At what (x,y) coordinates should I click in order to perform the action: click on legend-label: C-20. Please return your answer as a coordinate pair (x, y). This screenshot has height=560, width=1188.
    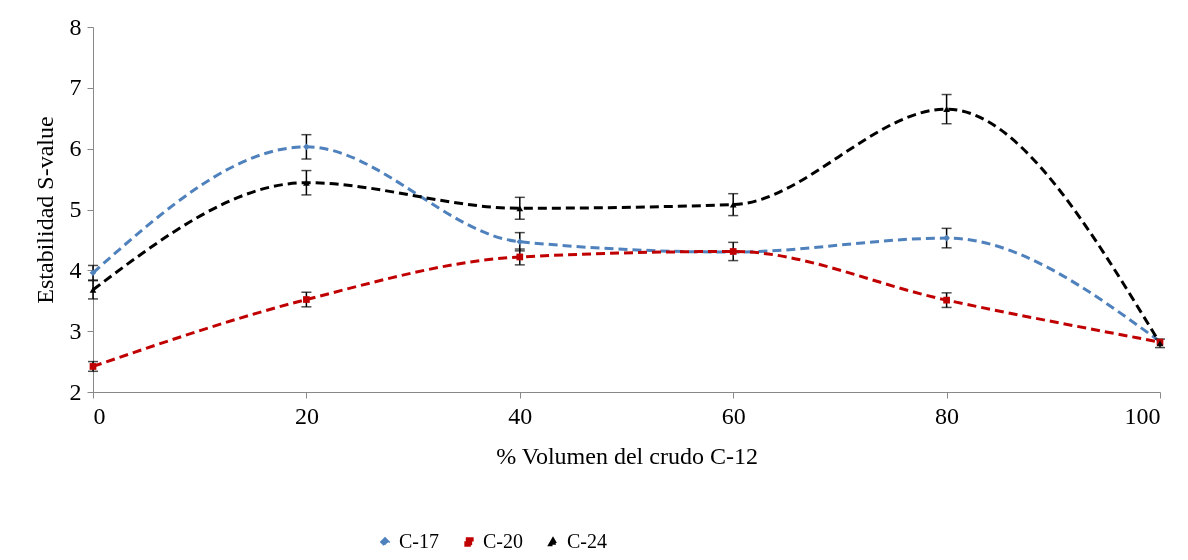
    Looking at the image, I should click on (503, 541).